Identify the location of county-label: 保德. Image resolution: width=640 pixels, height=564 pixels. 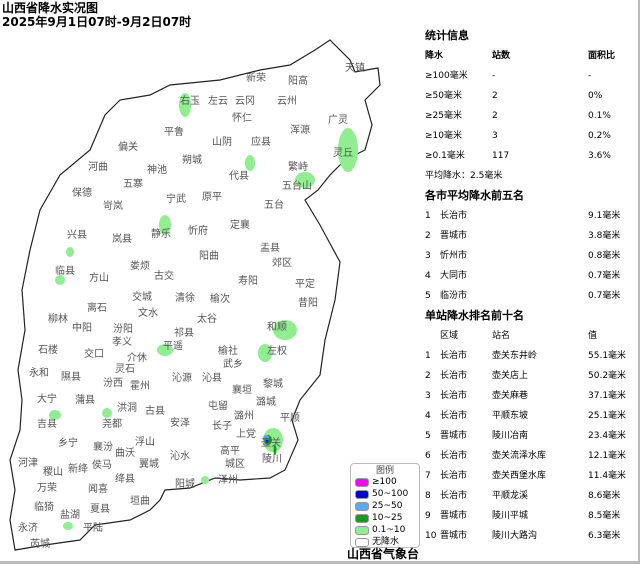
(82, 192).